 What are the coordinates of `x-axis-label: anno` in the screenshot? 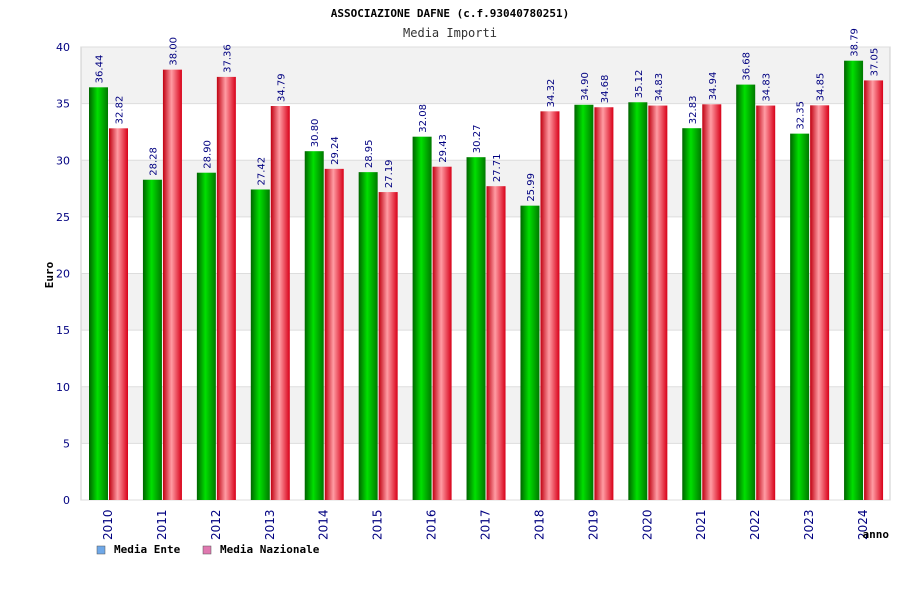 It's located at (876, 534).